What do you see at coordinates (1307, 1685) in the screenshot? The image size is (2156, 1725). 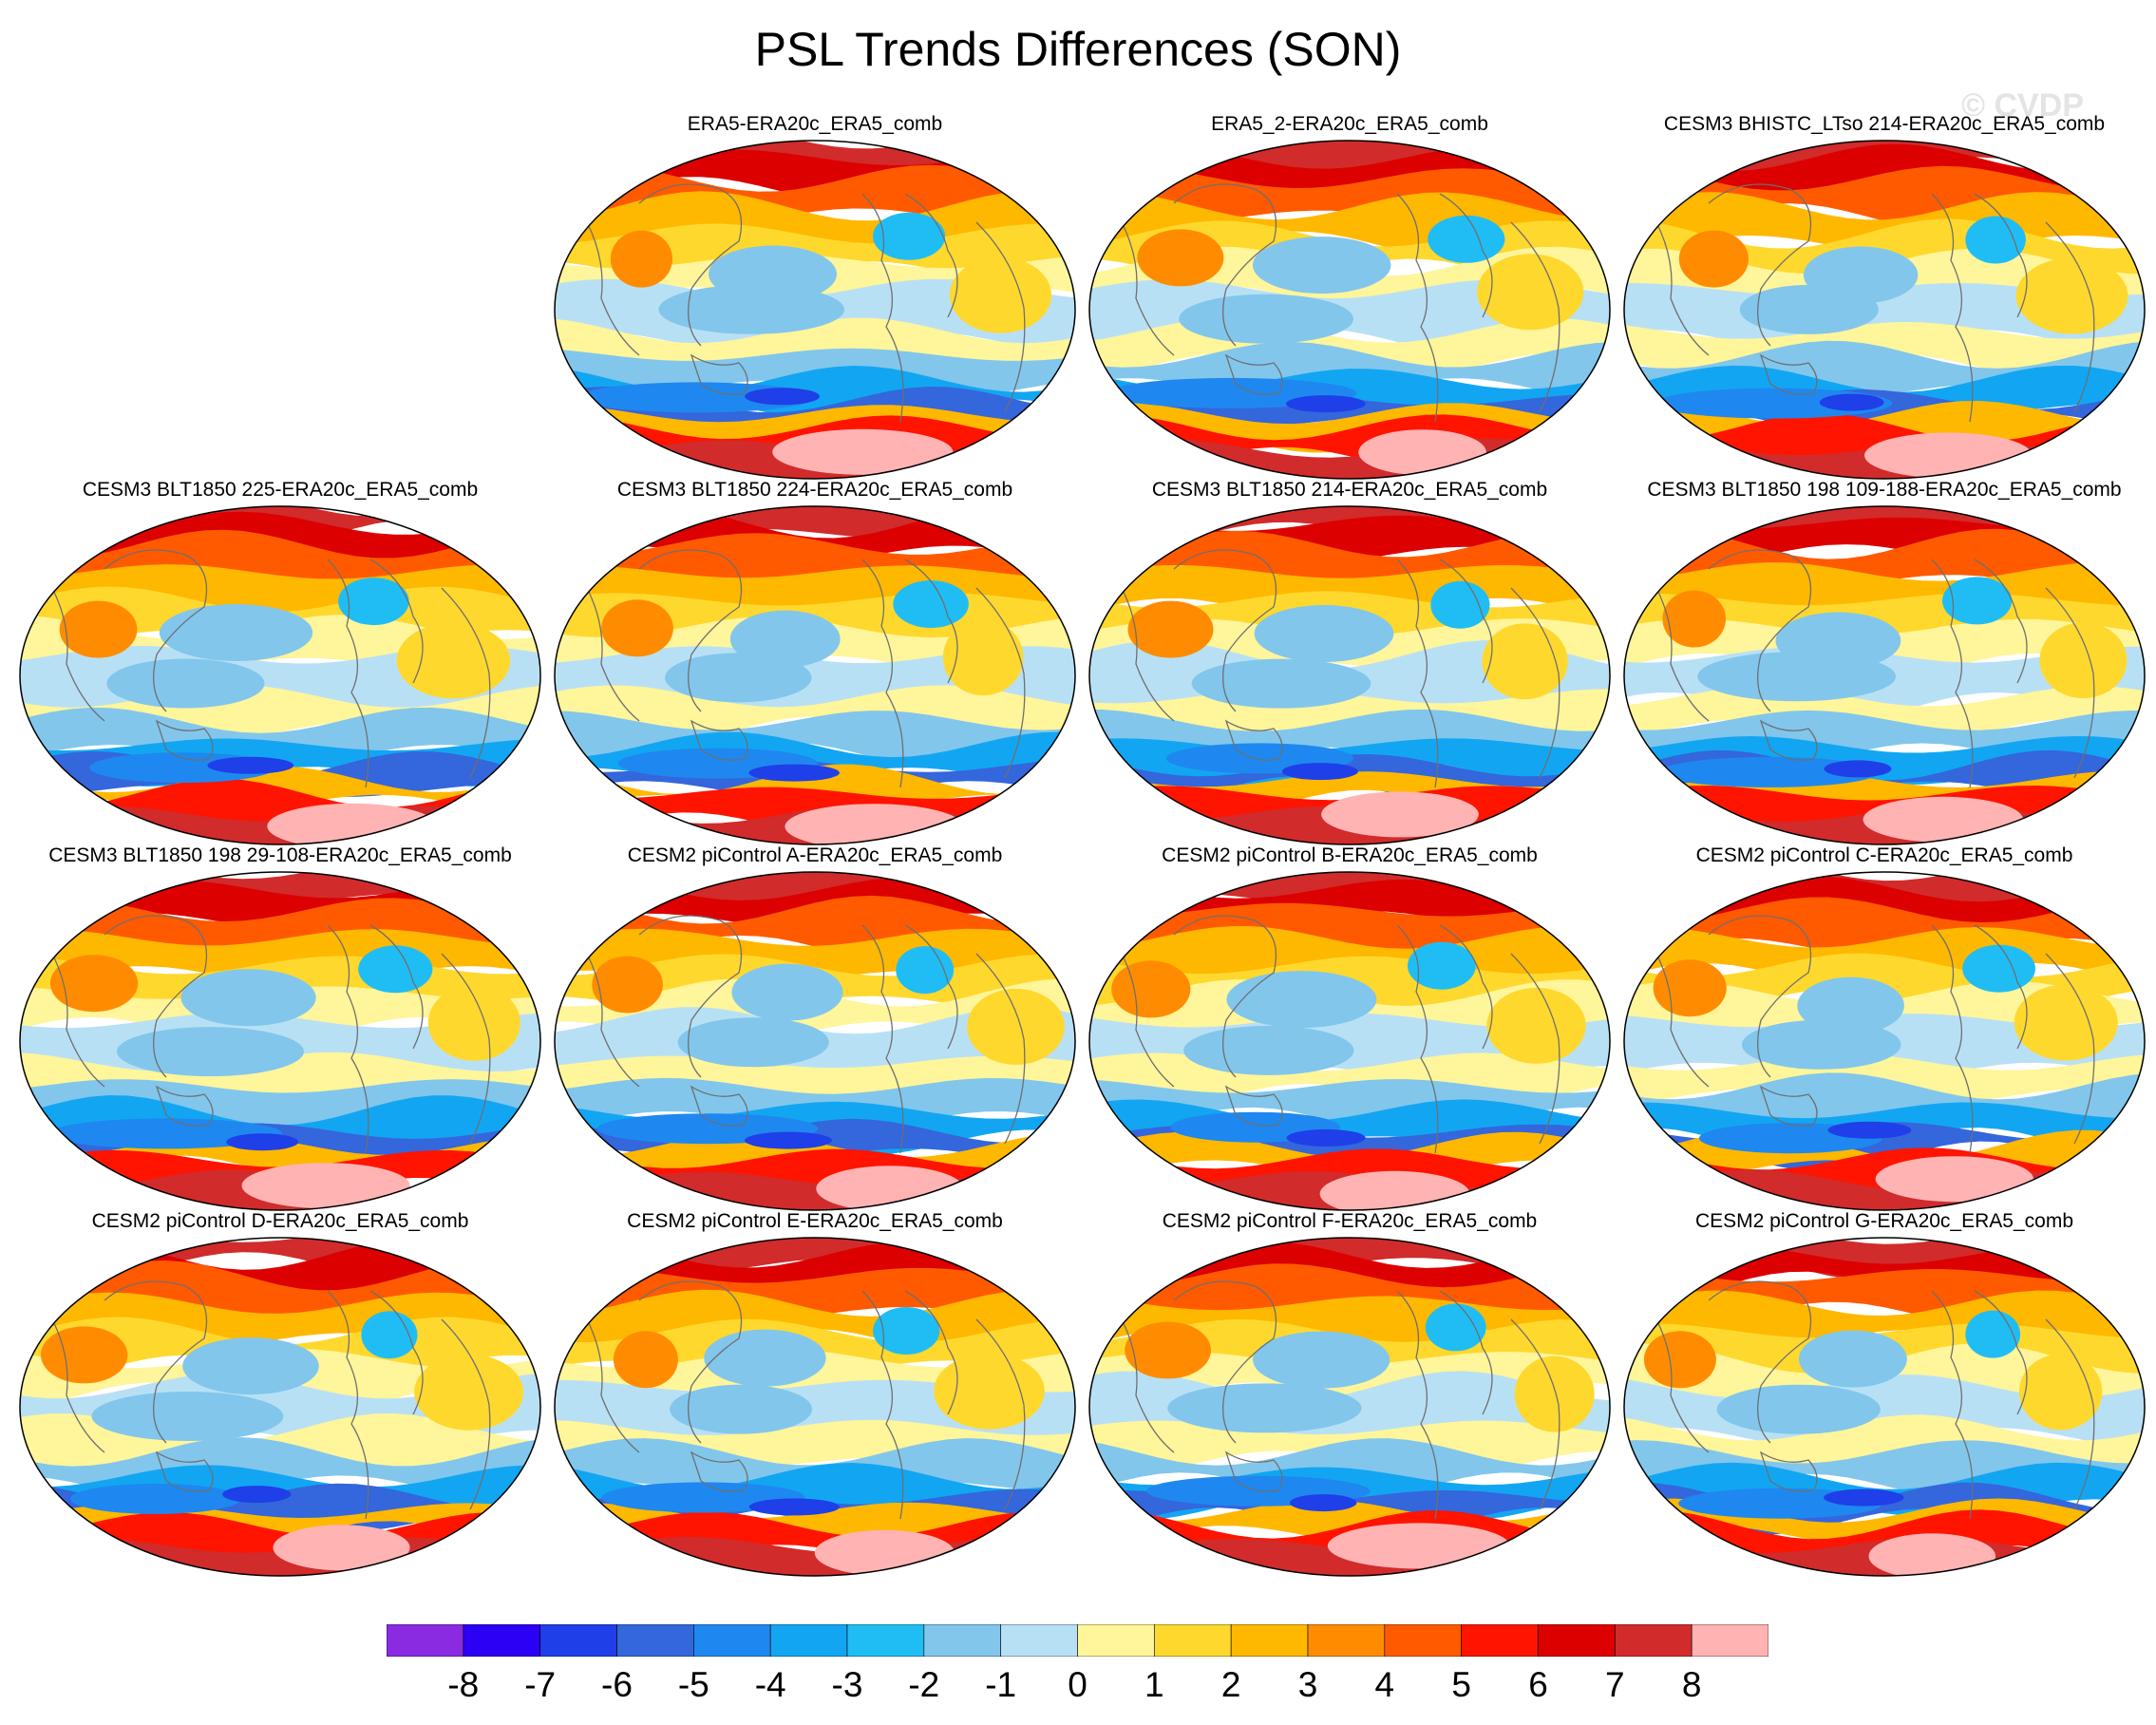 I see `colorbar-tick-label: 3` at bounding box center [1307, 1685].